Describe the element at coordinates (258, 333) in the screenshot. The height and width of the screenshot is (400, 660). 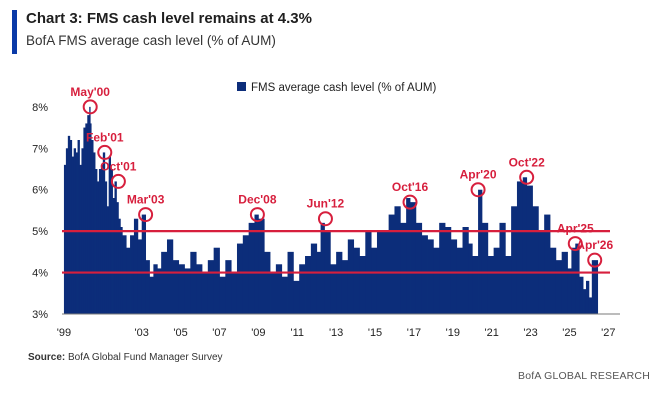
I see `x-tick-label: '09` at that location.